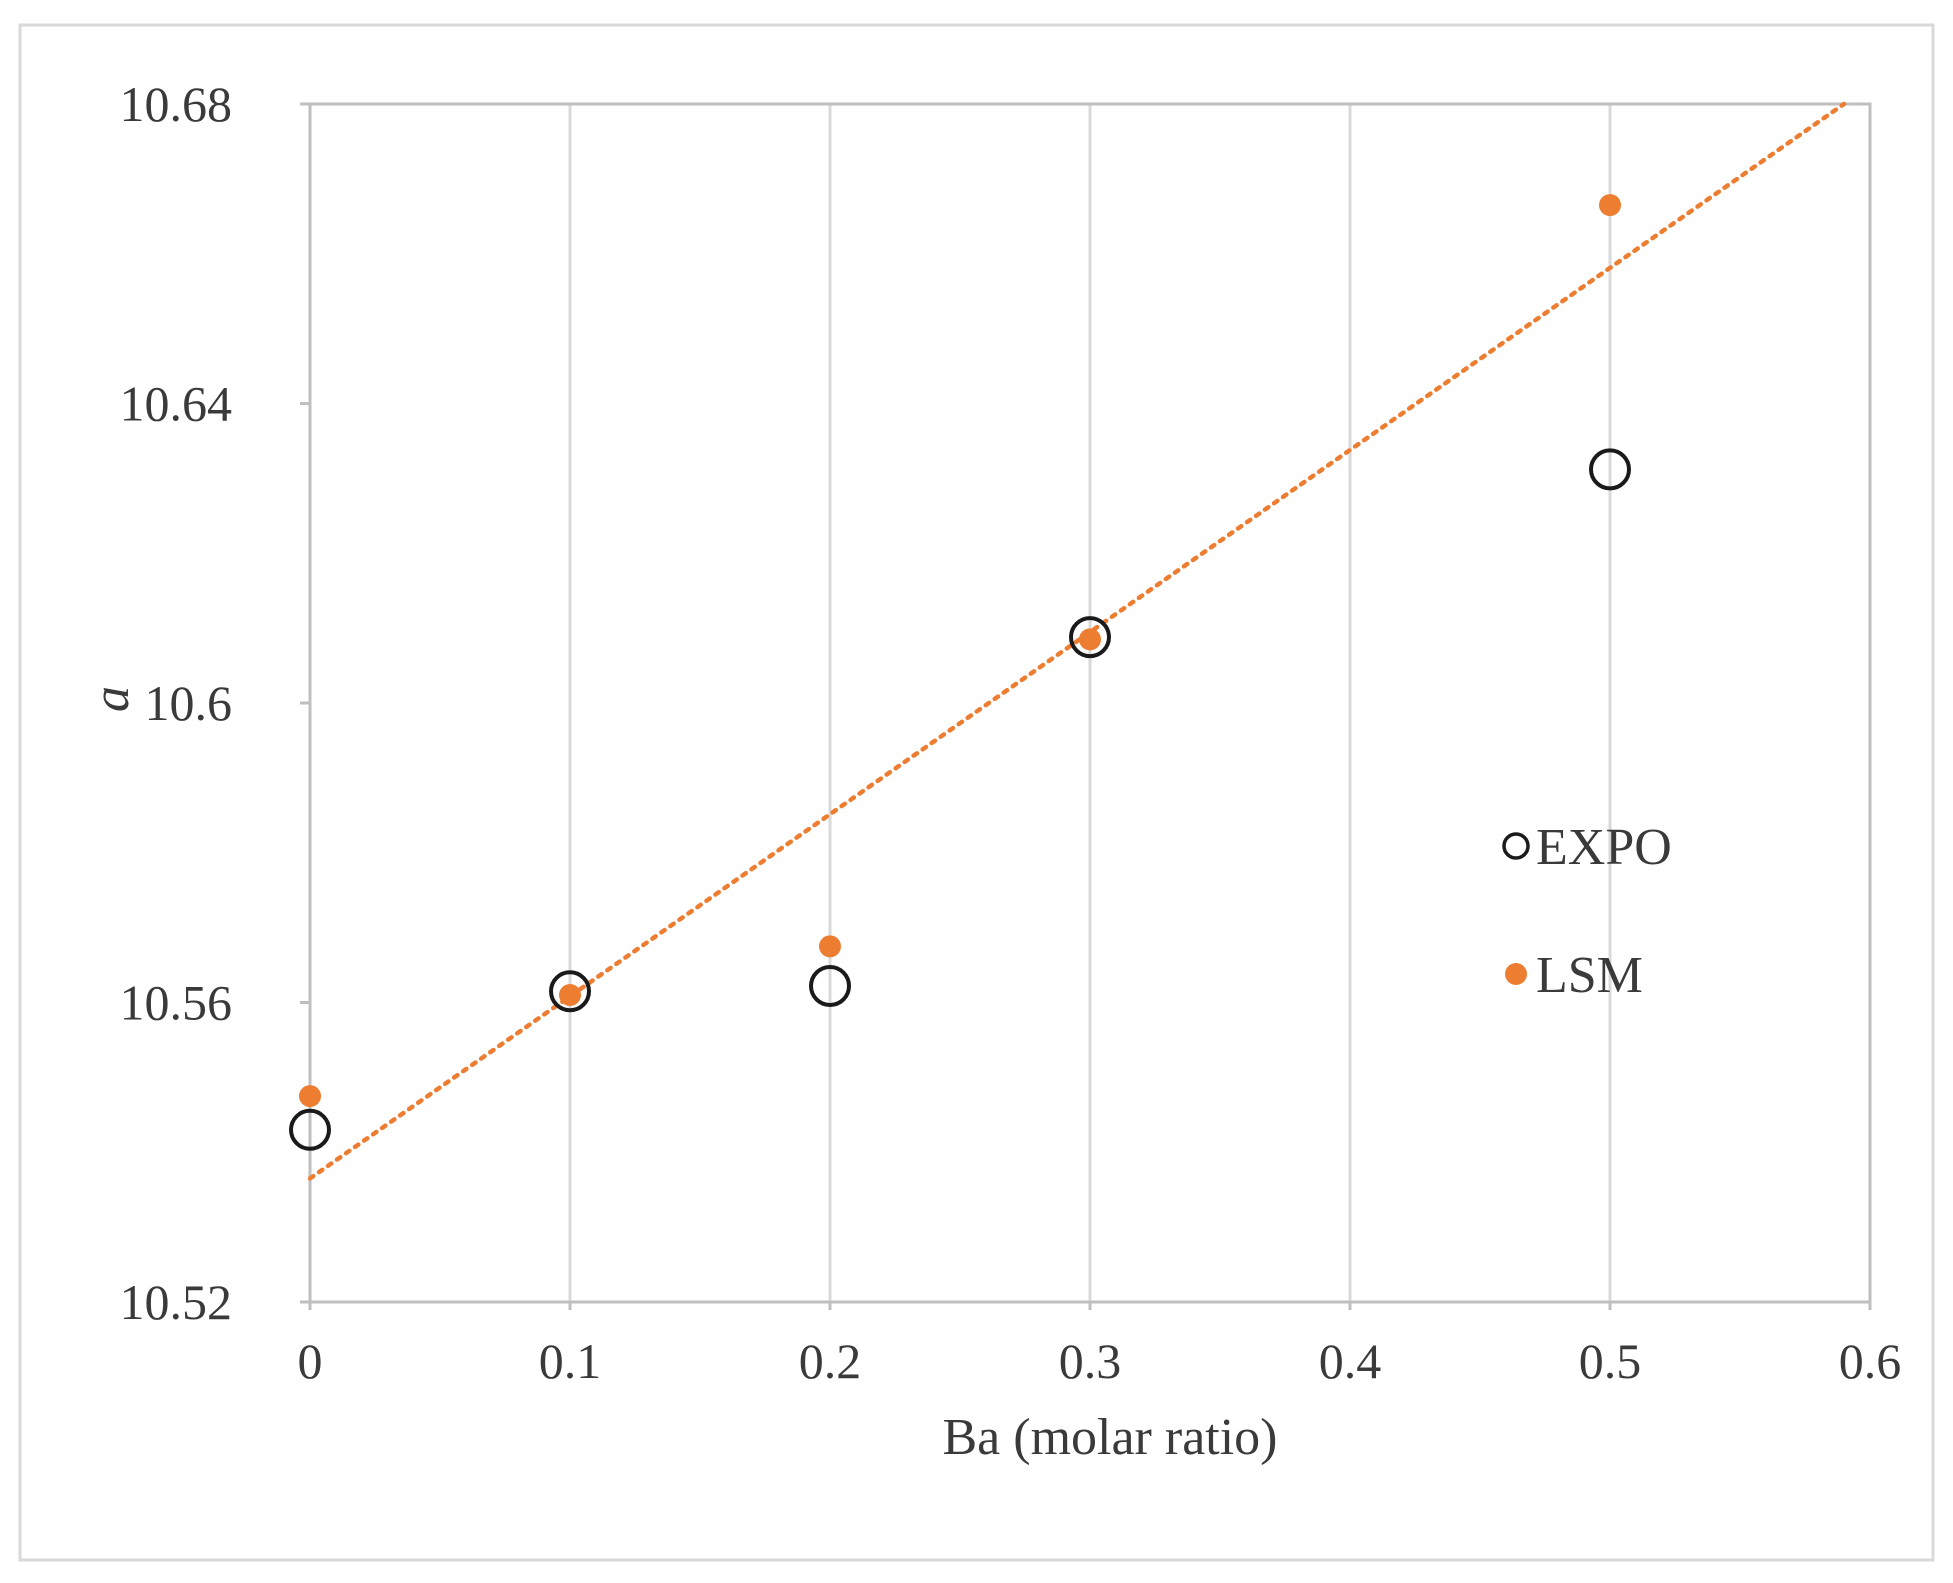 The image size is (1953, 1583). Describe the element at coordinates (176, 1302) in the screenshot. I see `y-tick-label: 10.52` at that location.